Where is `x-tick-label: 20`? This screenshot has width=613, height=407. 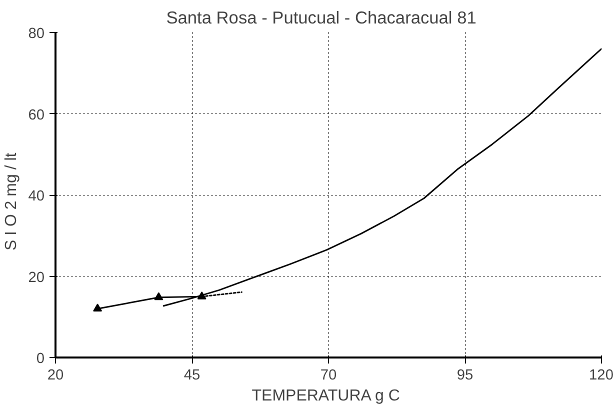
x-tick-label: 20 is located at coordinates (55, 376).